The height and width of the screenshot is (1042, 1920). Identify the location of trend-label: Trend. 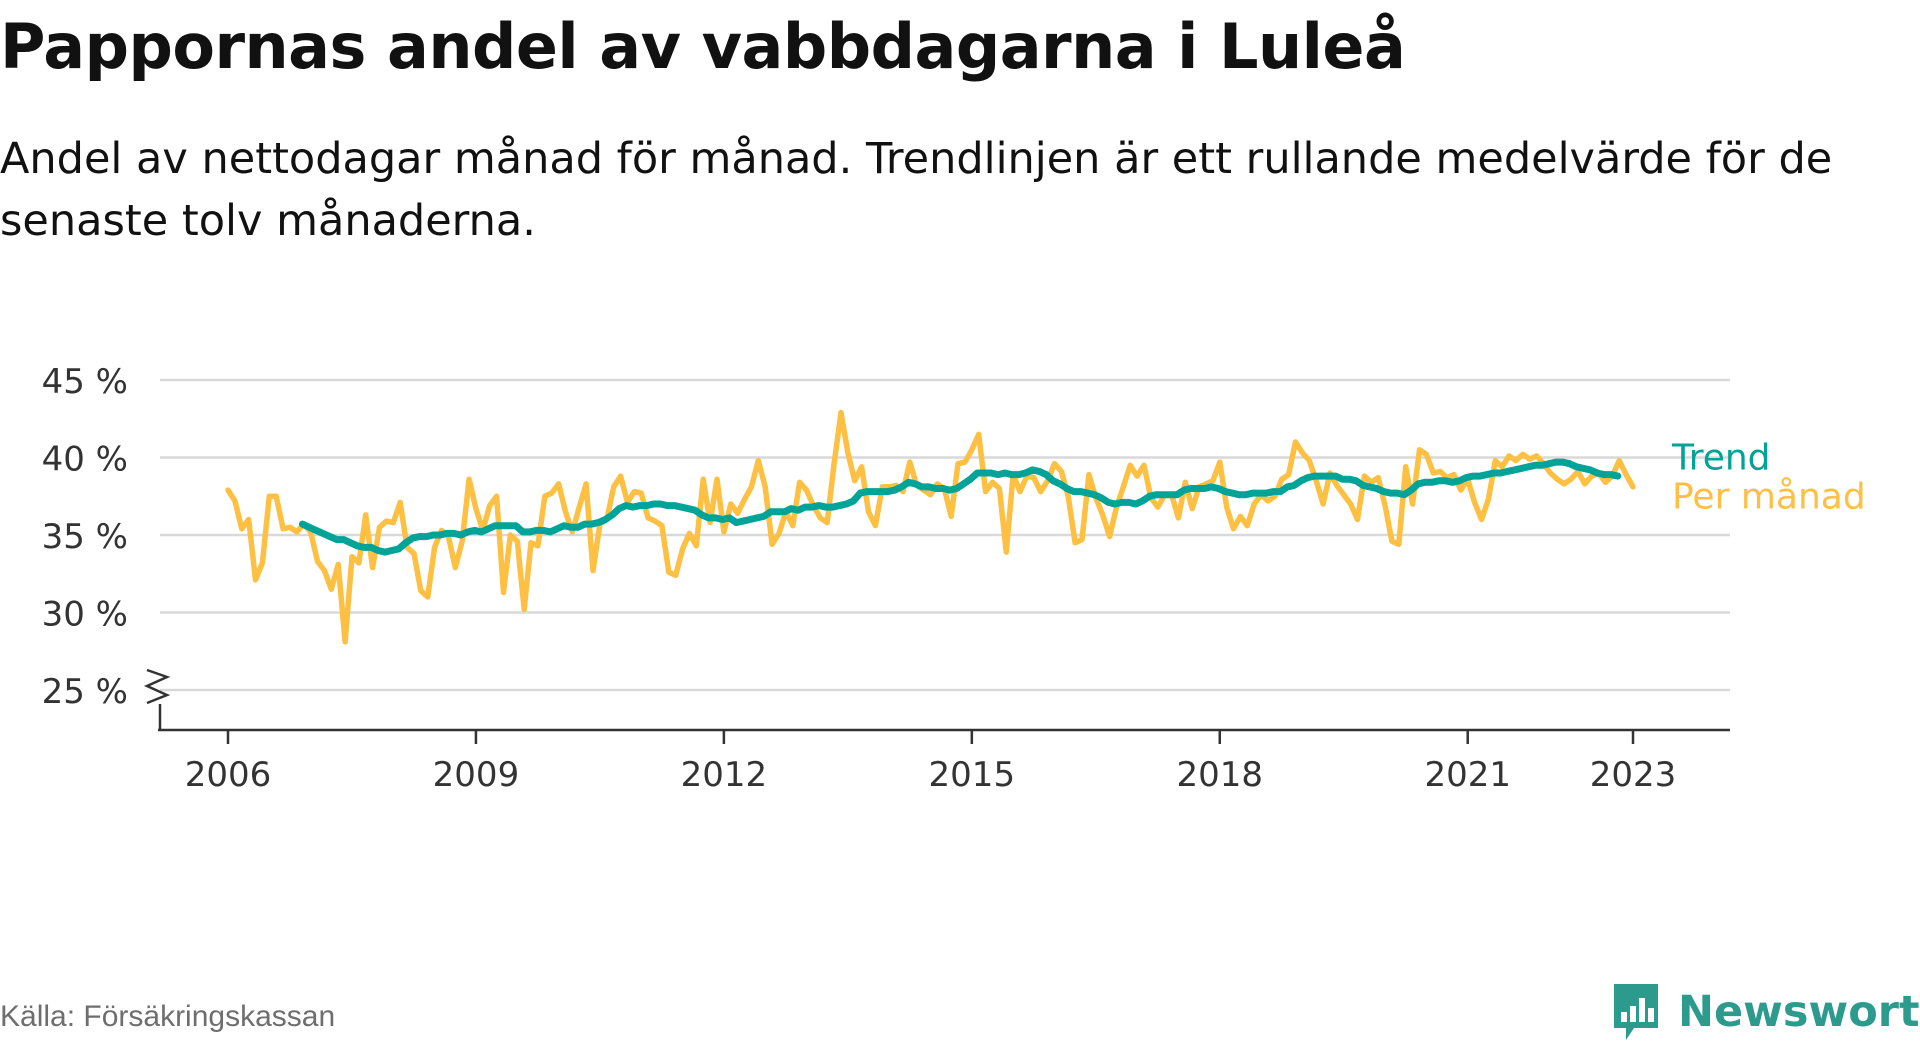
(1721, 458).